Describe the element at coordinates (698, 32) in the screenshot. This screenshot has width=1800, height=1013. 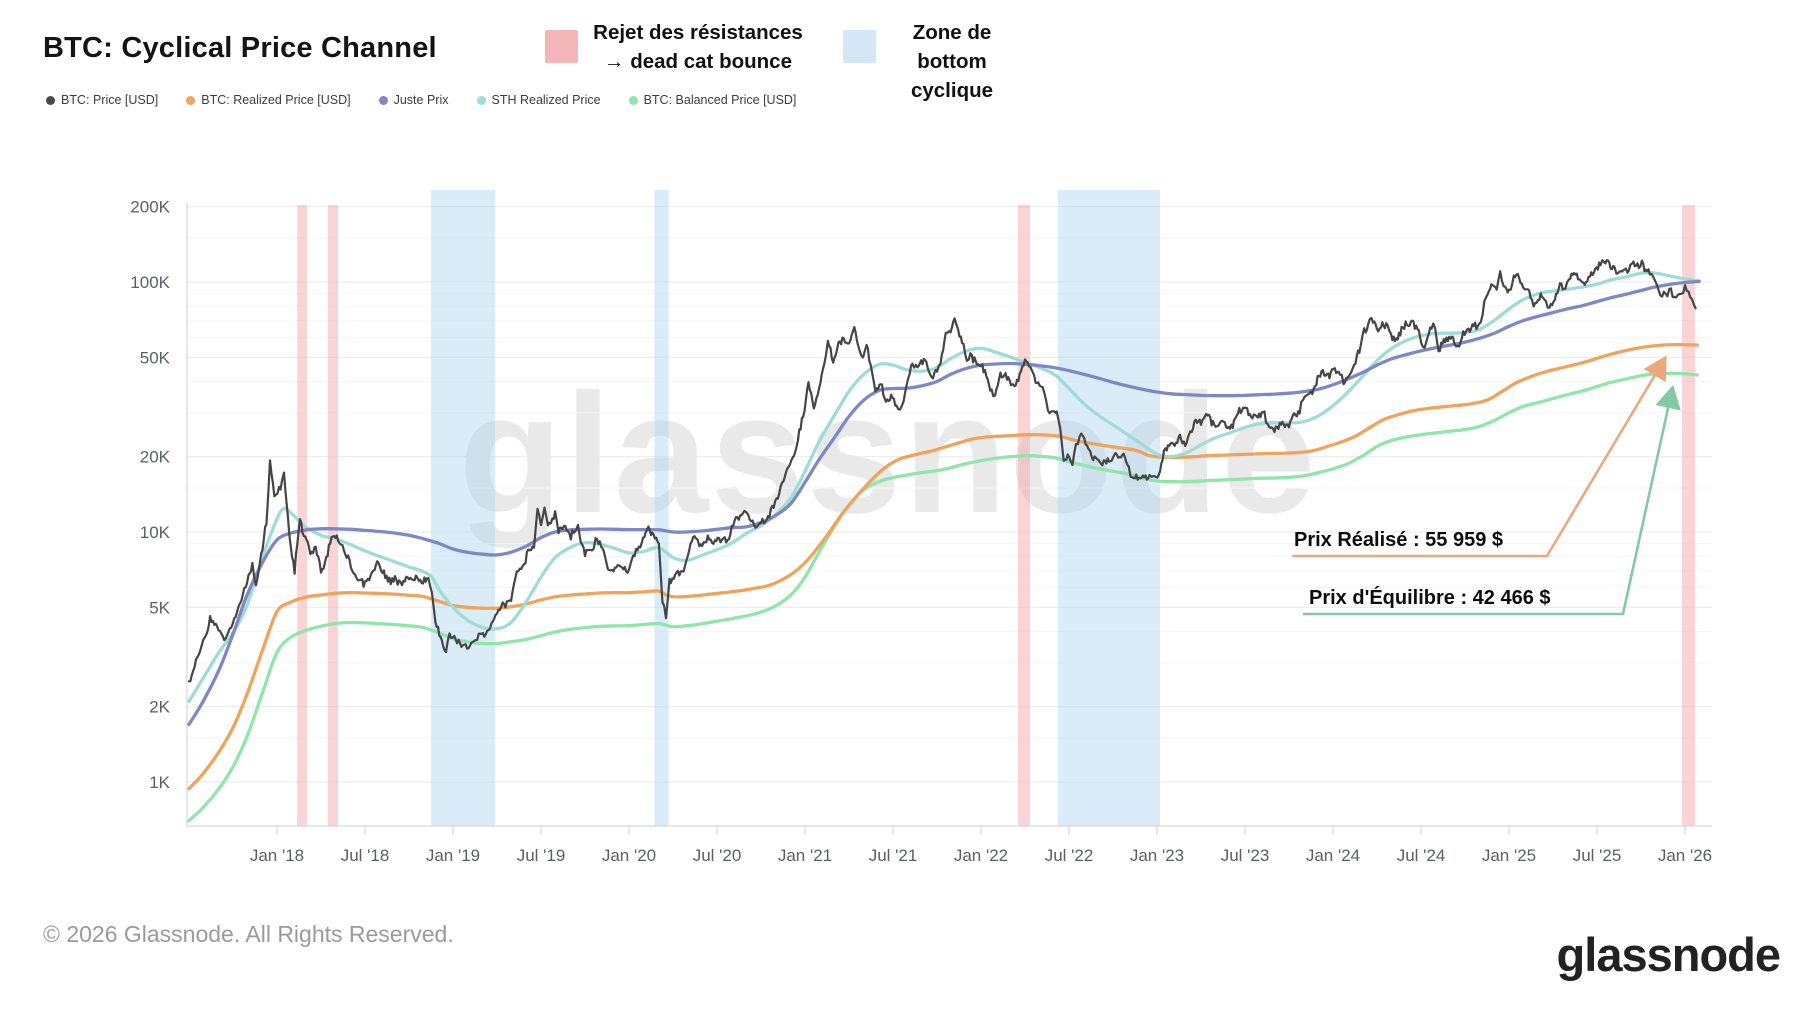
I see `resistance-zone-legend-line1: Rejet des résistances` at that location.